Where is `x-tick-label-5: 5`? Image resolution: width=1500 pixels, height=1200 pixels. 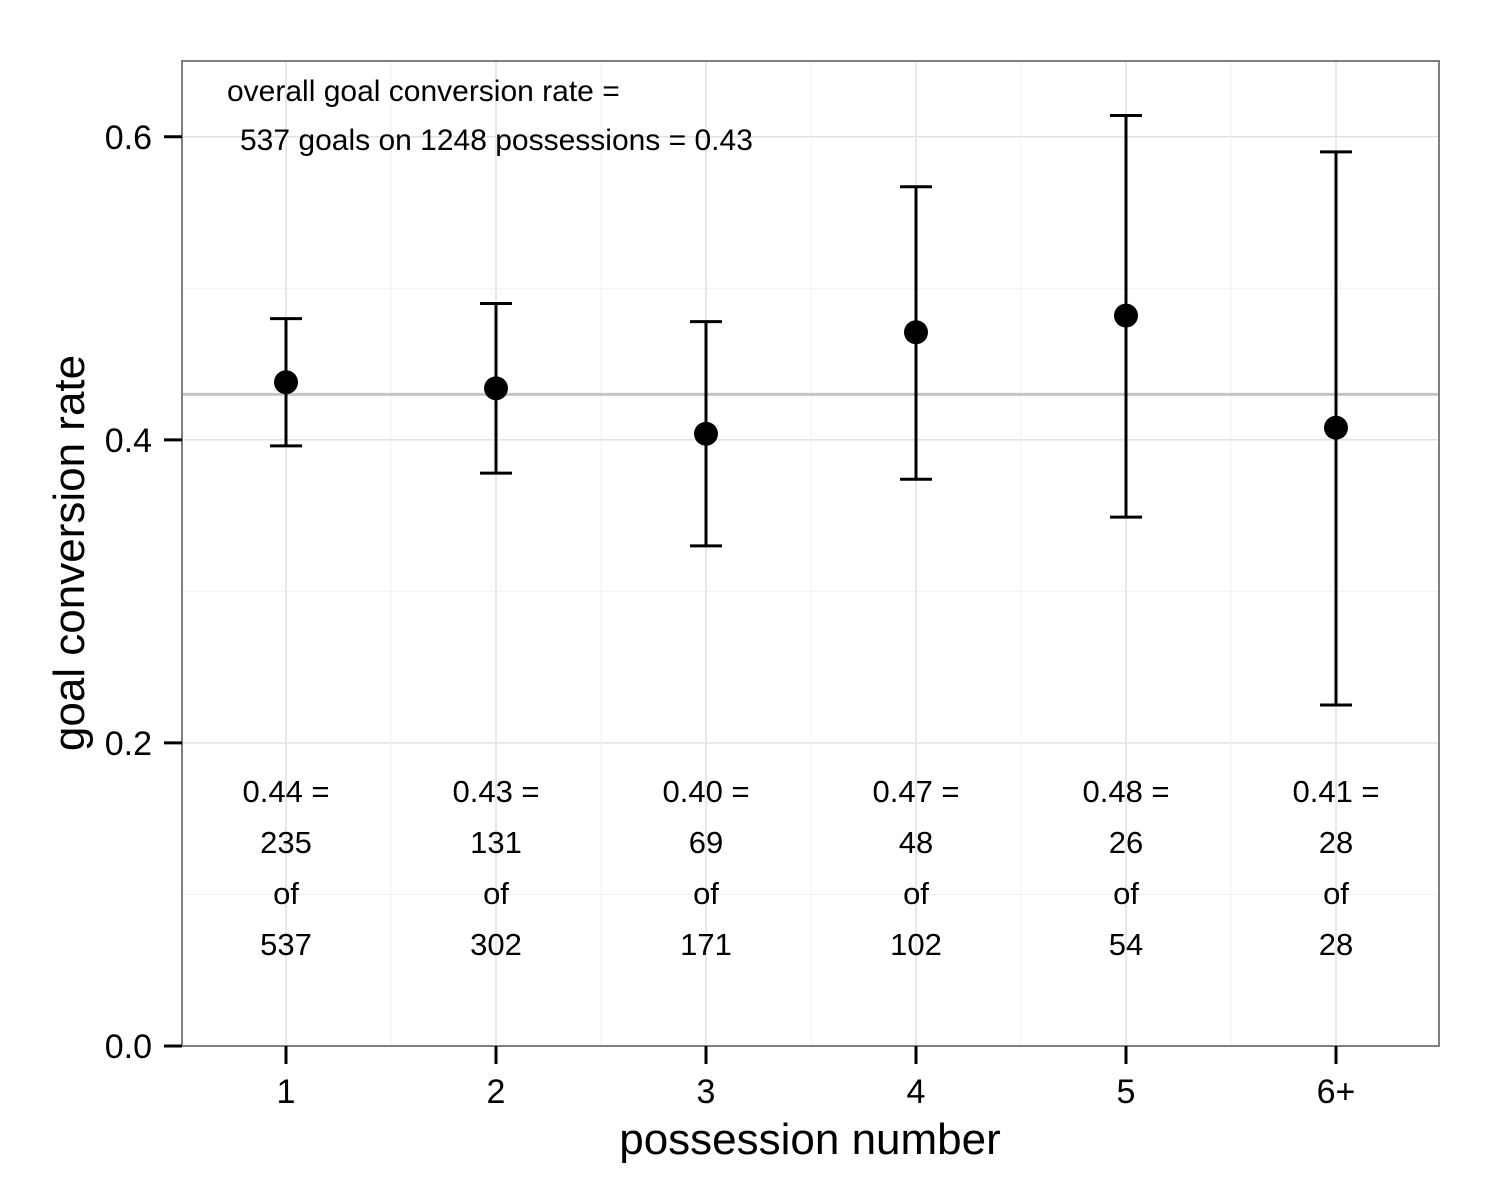 x-tick-label-5: 5 is located at coordinates (1126, 1092).